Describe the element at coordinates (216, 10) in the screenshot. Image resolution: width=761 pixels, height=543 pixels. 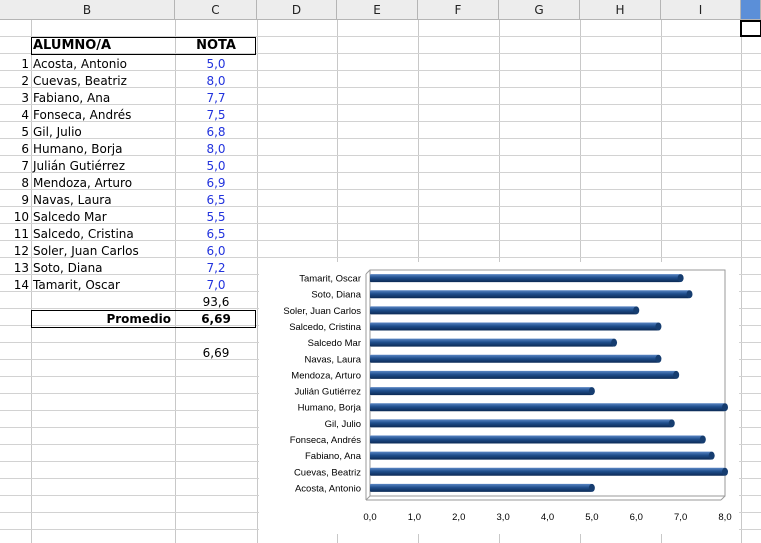
I see `column-header-C: C` at that location.